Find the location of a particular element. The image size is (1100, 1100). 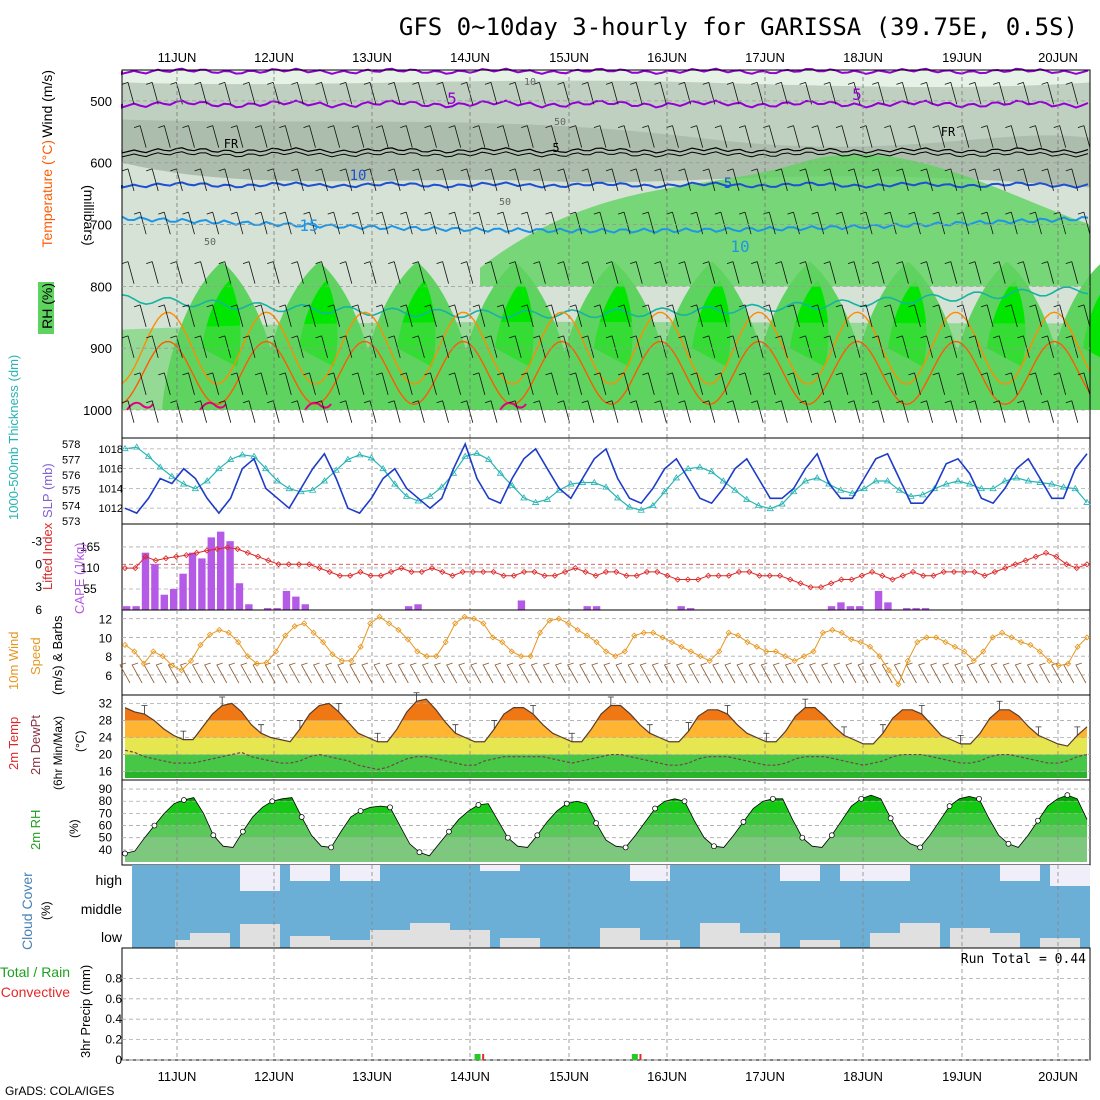

thickness-tick: 576 is located at coordinates (71, 476).